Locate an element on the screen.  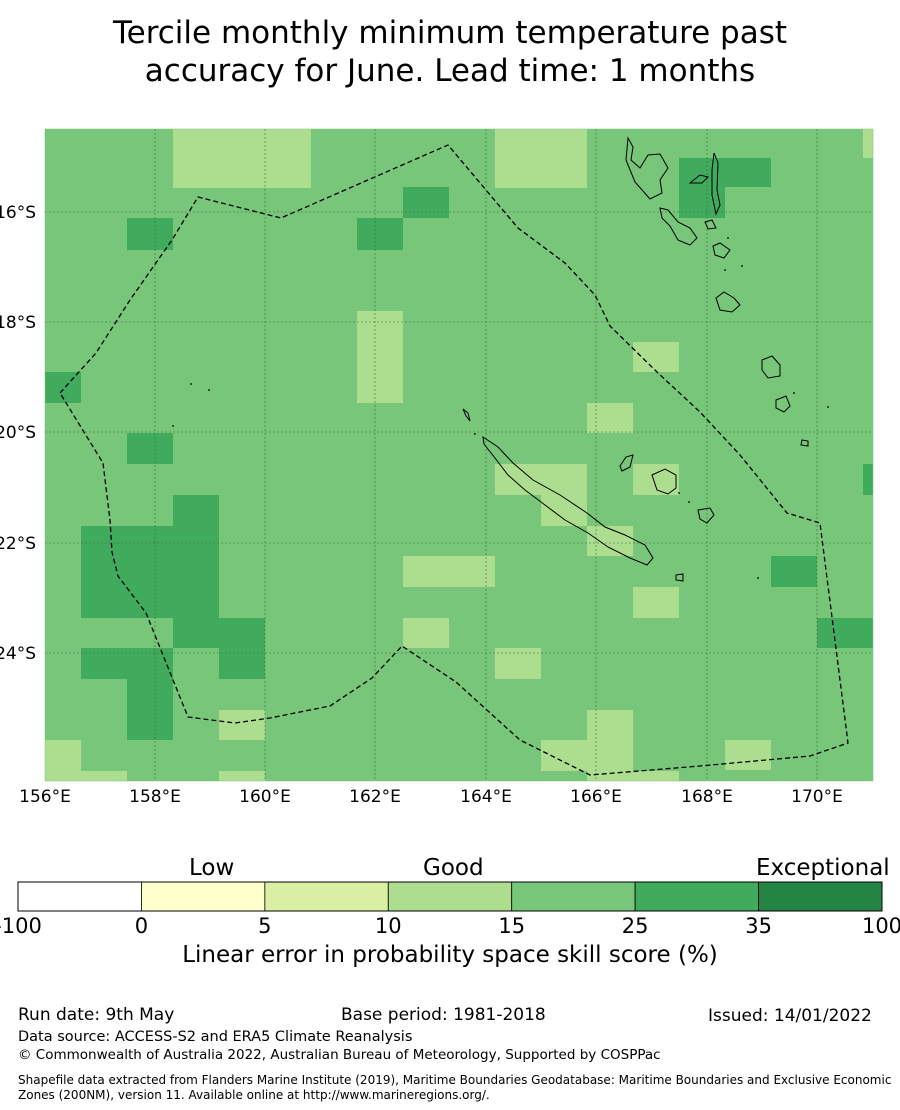
run-date: Run date: 9th May is located at coordinates (96, 1015).